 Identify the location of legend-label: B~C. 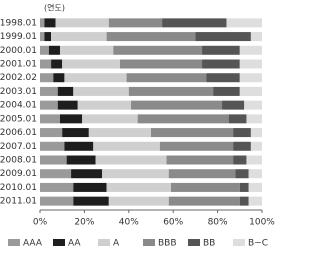
(258, 244).